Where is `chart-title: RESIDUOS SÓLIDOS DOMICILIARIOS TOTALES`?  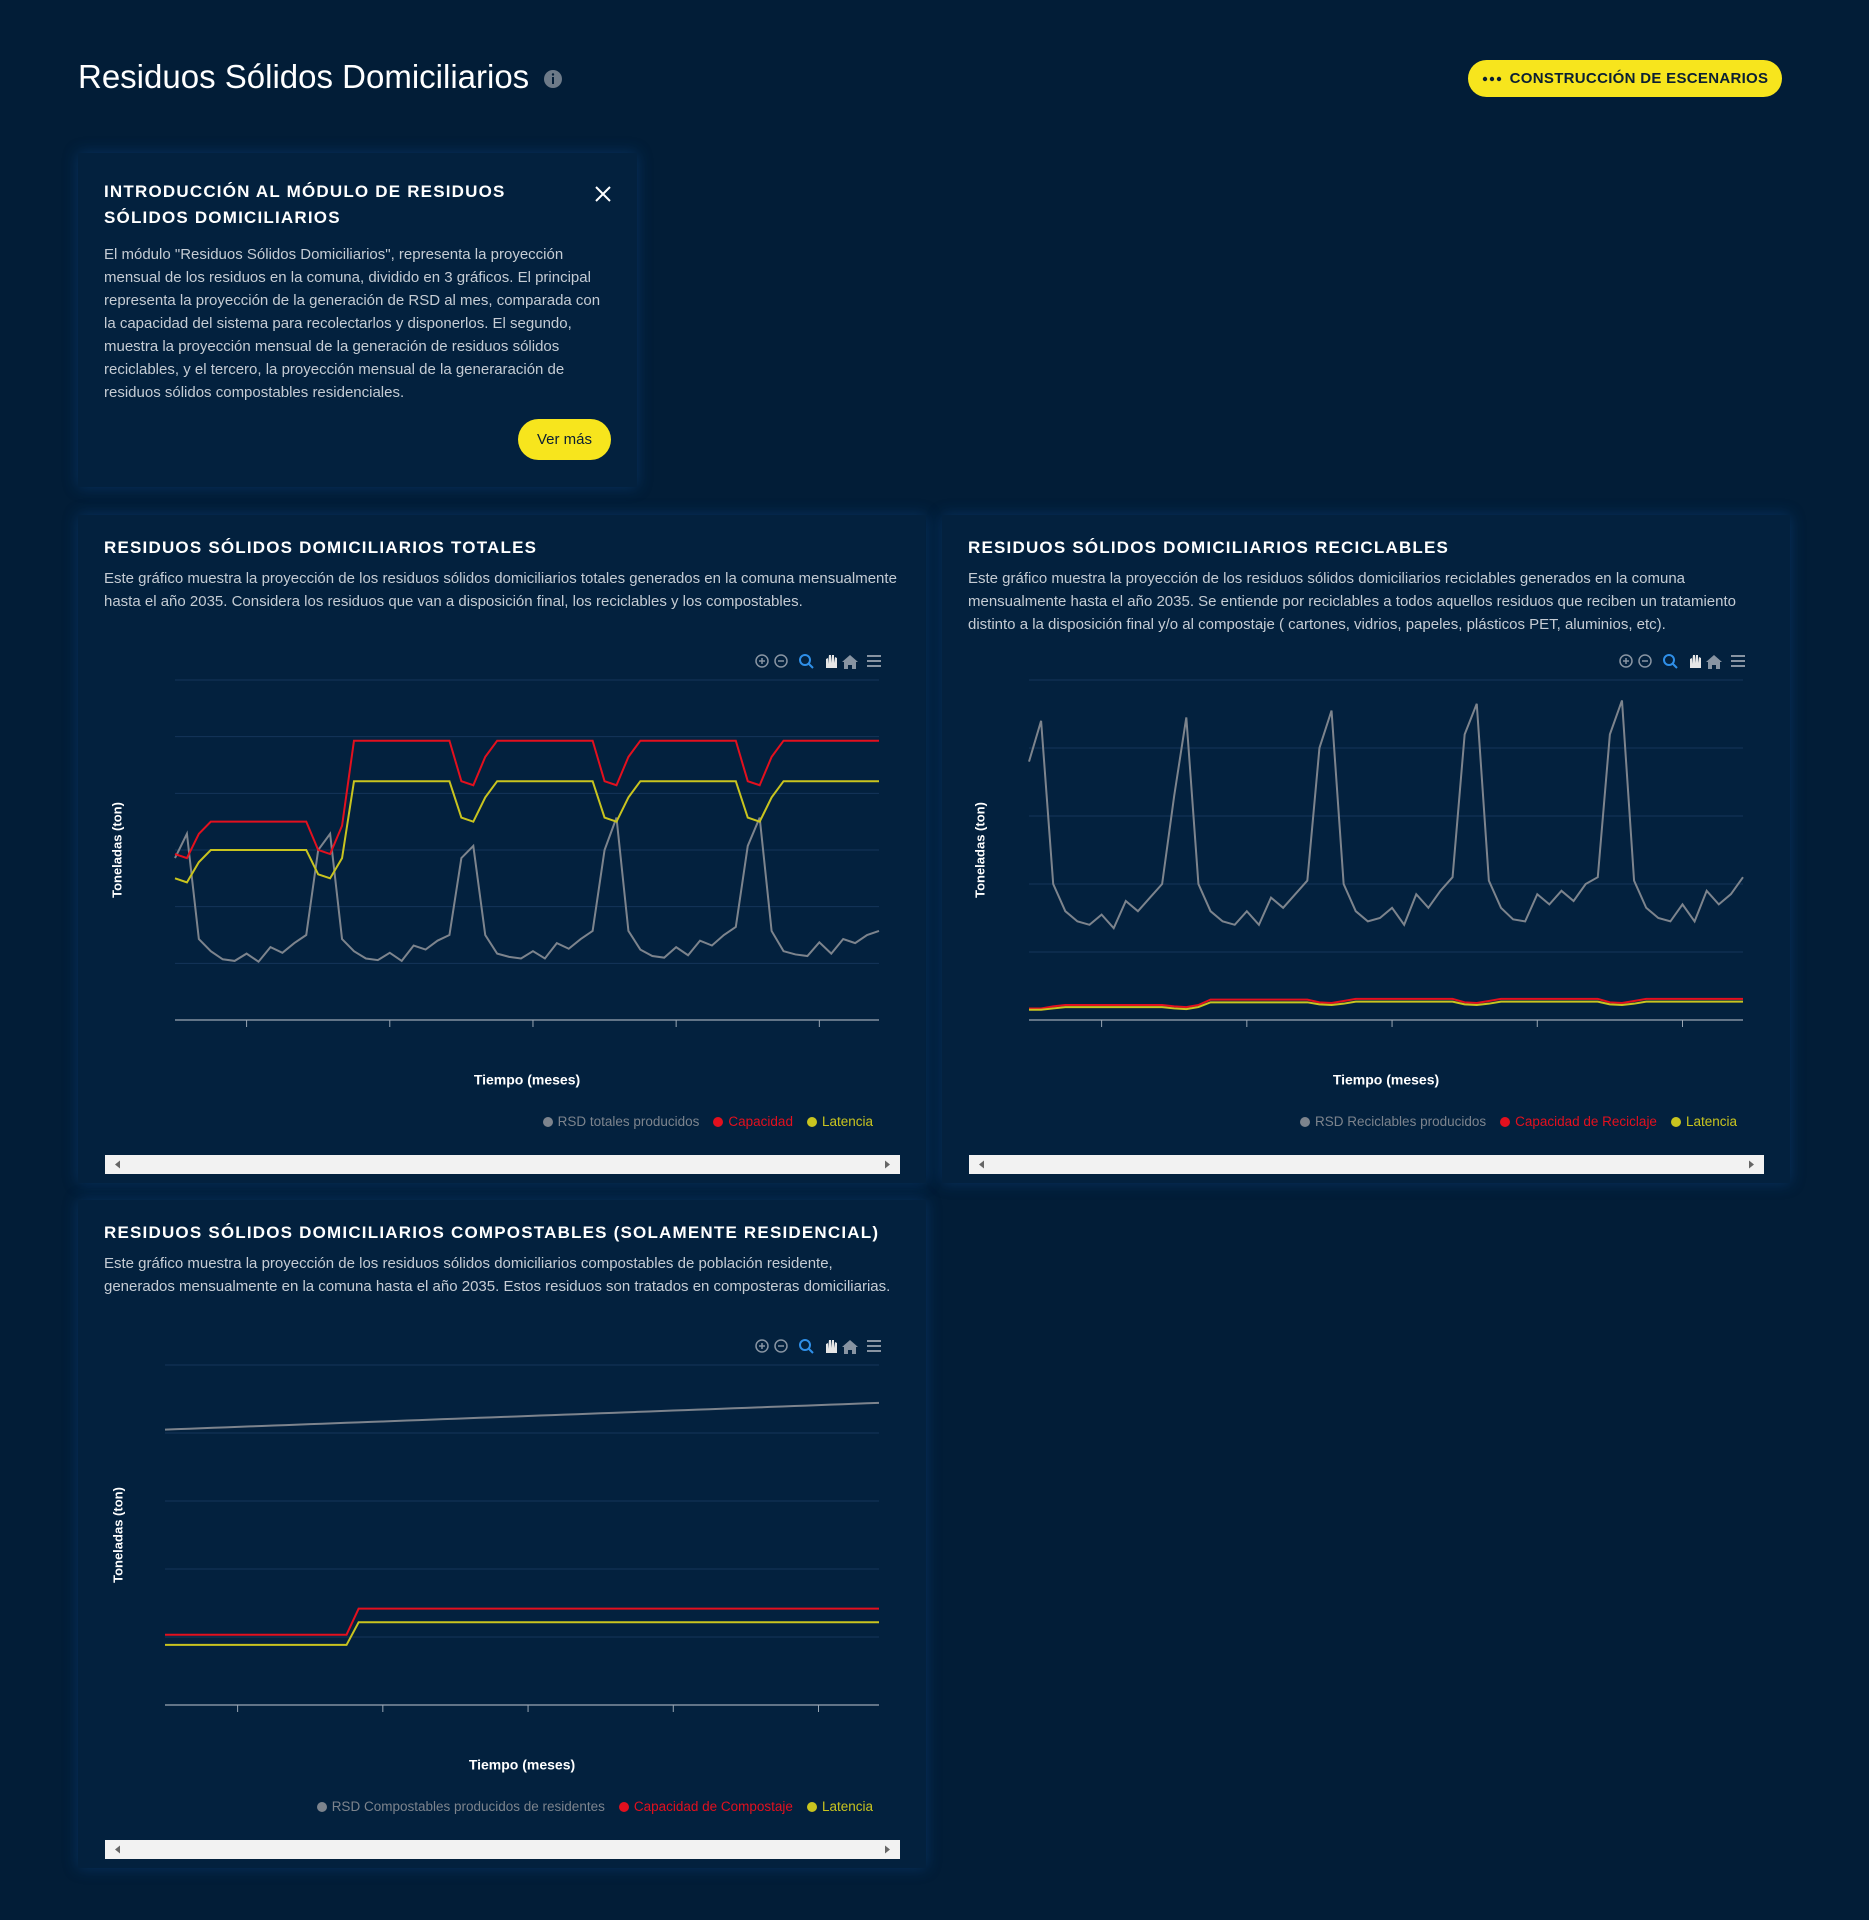 chart-title: RESIDUOS SÓLIDOS DOMICILIARIOS TOTALES is located at coordinates (321, 547).